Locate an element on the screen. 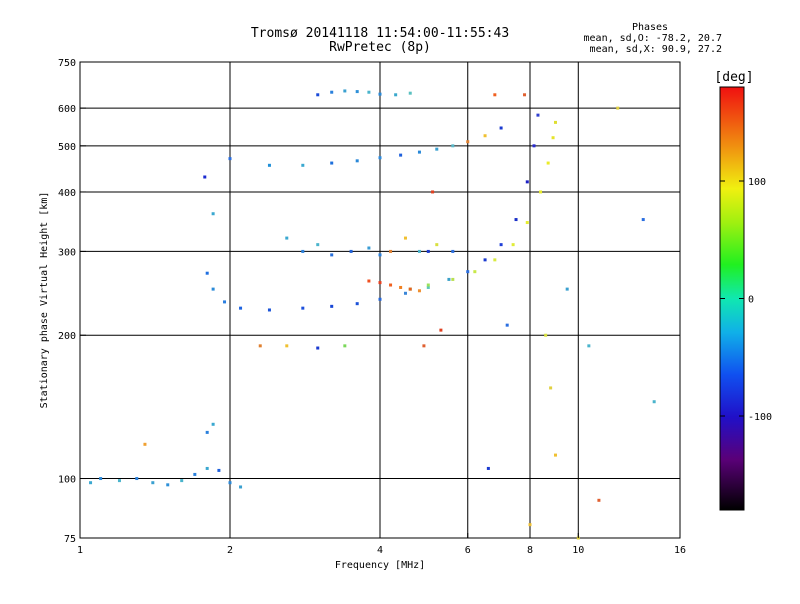  y-tick-label: 400 is located at coordinates (67, 193).